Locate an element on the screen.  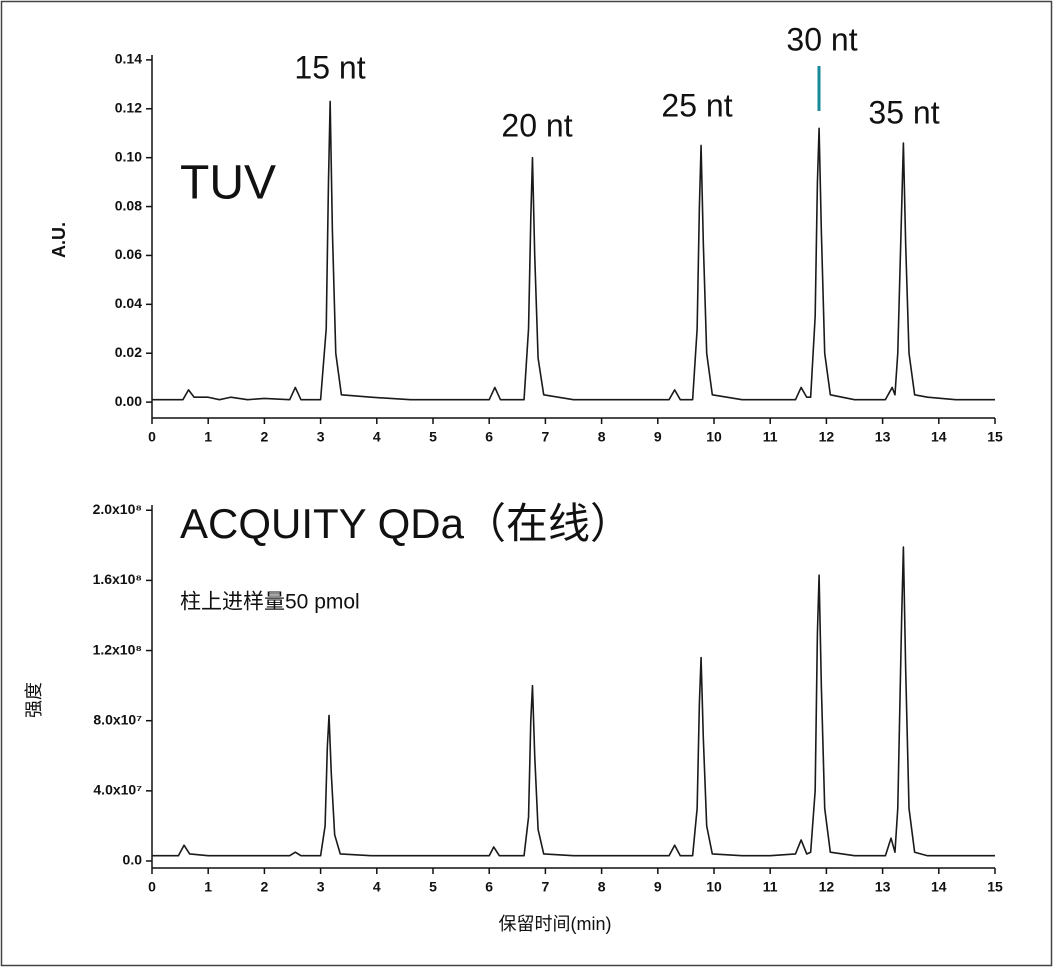
y-tick-label: 0.14 is located at coordinates (128, 59).